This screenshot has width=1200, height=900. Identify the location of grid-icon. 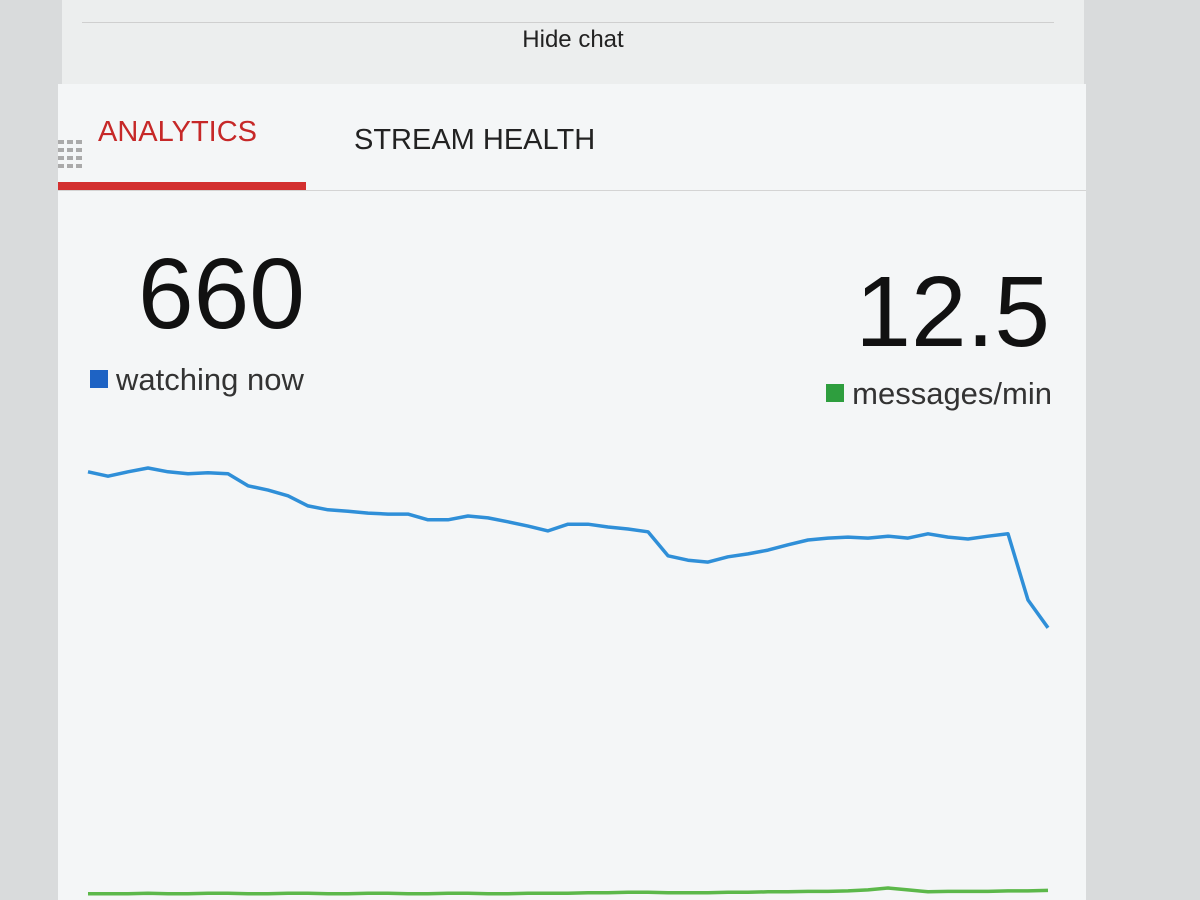
(73, 155).